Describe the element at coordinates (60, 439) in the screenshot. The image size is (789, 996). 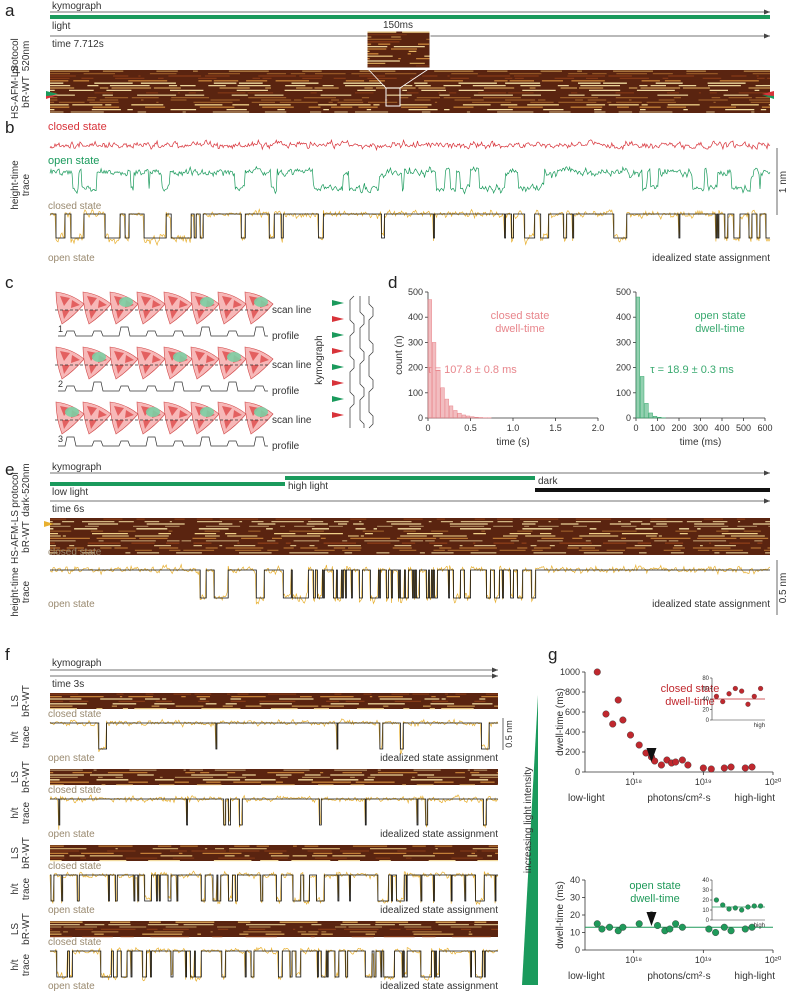
I see `label: 3` at that location.